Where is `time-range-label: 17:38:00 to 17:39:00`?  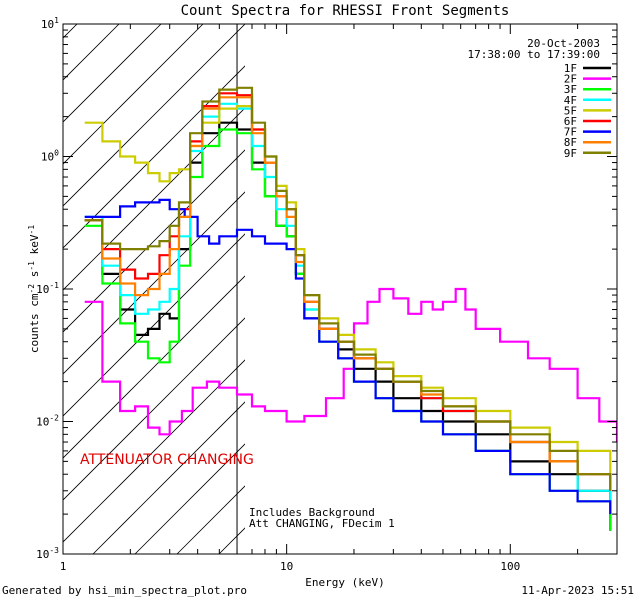
time-range-label: 17:38:00 to 17:39:00 is located at coordinates (534, 54).